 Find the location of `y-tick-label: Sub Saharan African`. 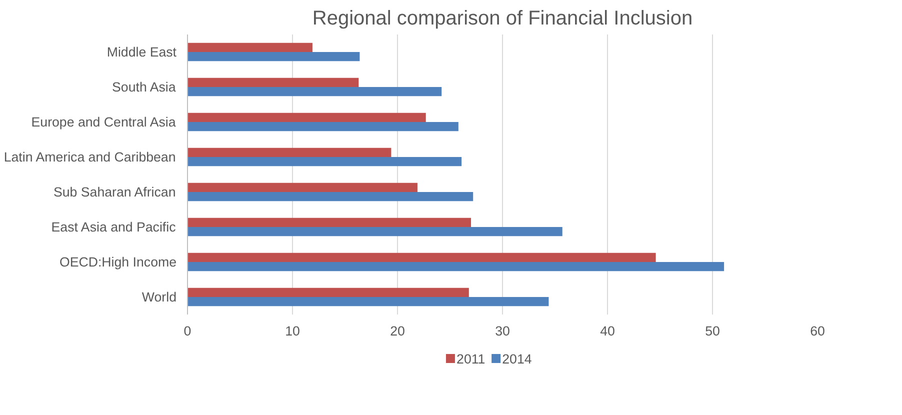

y-tick-label: Sub Saharan African is located at coordinates (115, 192).